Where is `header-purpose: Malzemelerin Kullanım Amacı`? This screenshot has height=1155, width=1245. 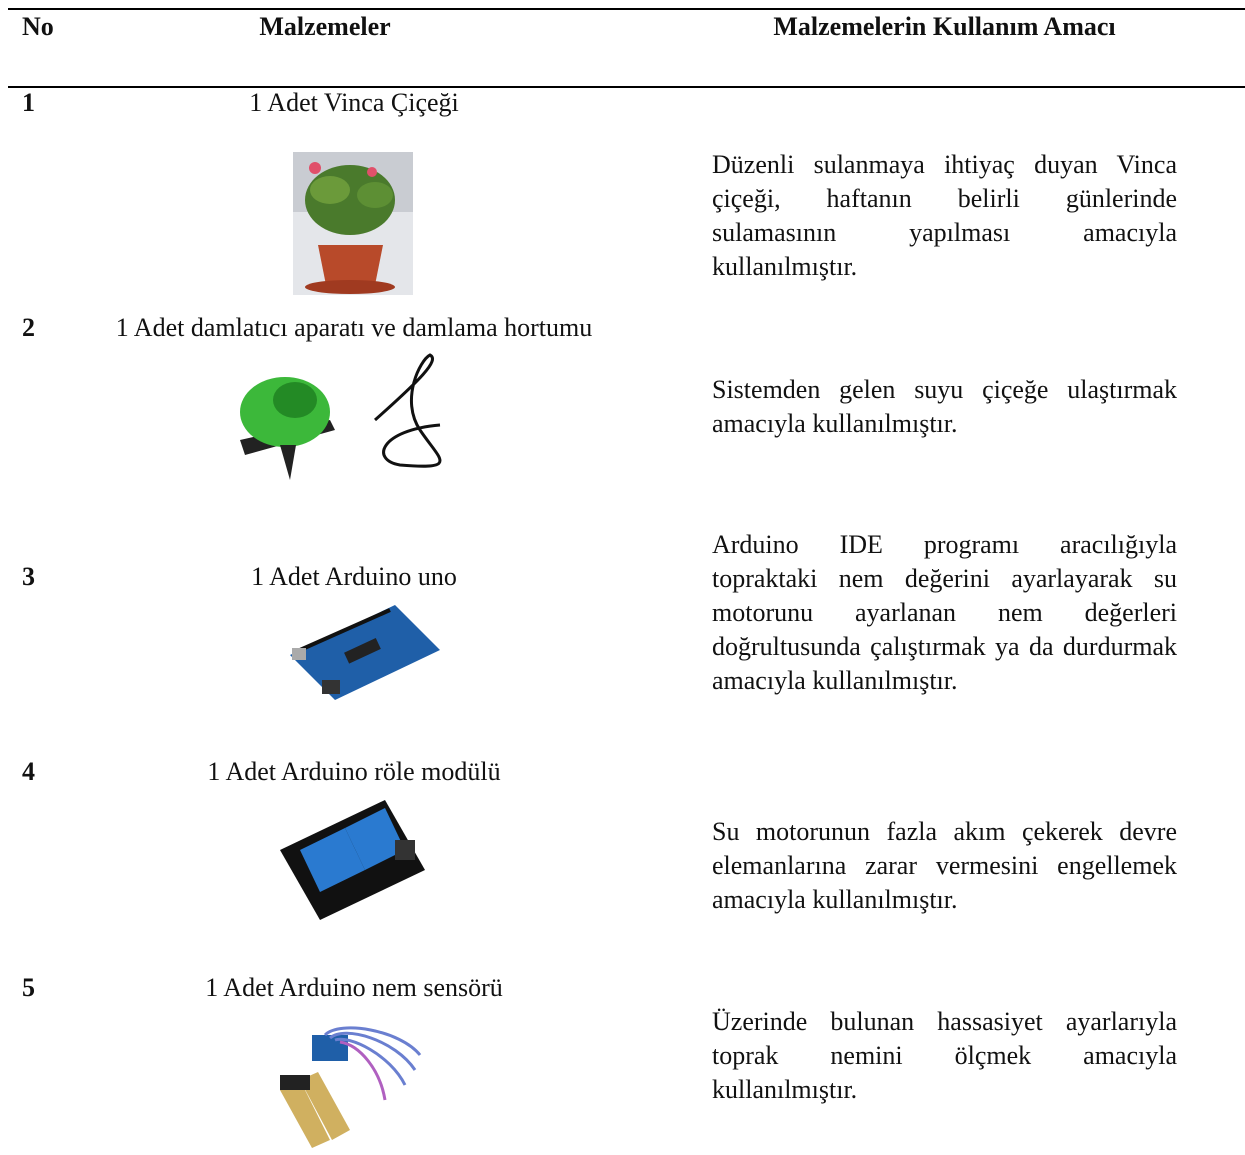 header-purpose: Malzemelerin Kullanım Amacı is located at coordinates (944, 26).